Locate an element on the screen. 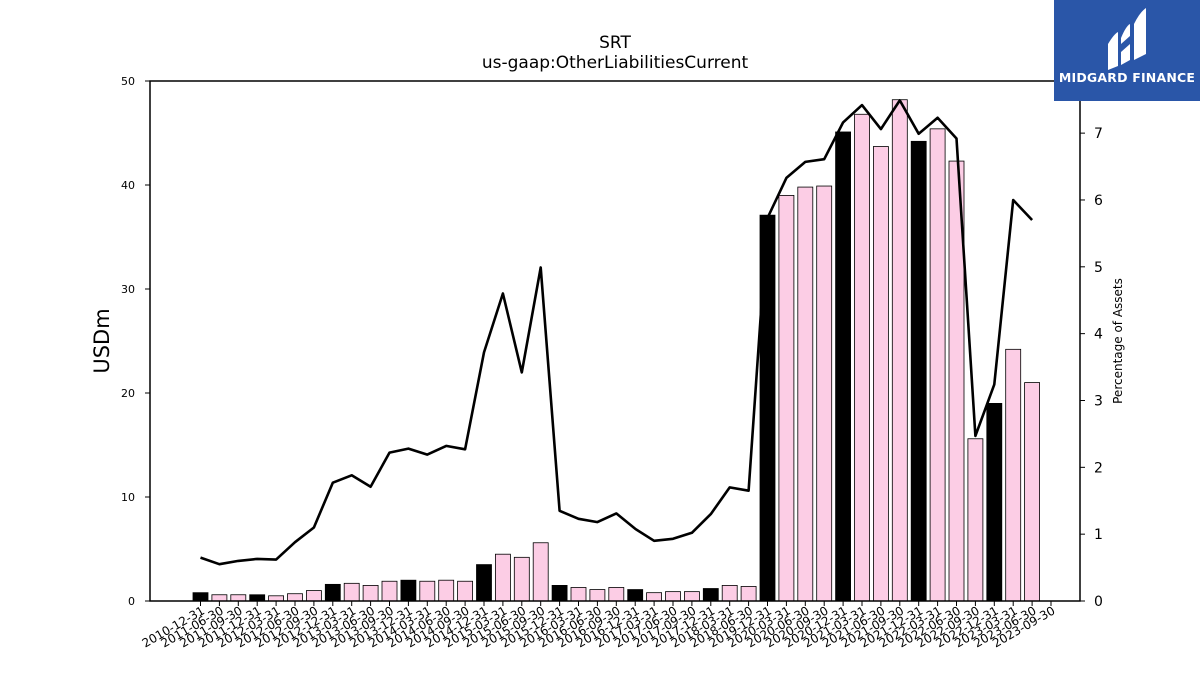 The height and width of the screenshot is (675, 1200). y-axis: 0 10 20 30 40 50 is located at coordinates (135, 341).